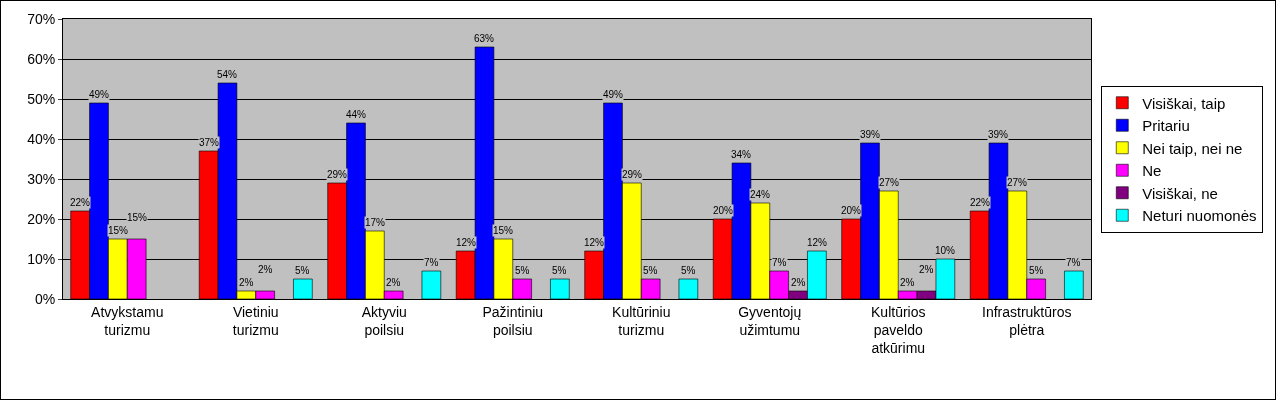  What do you see at coordinates (375, 222) in the screenshot?
I see `data-label: 17%` at bounding box center [375, 222].